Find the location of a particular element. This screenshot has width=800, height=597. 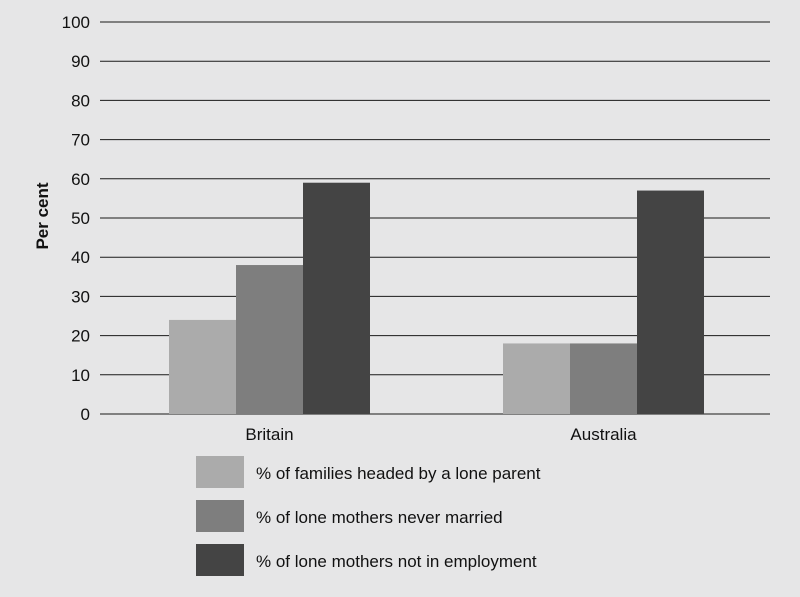

y-tick-label: 10 is located at coordinates (80, 375).